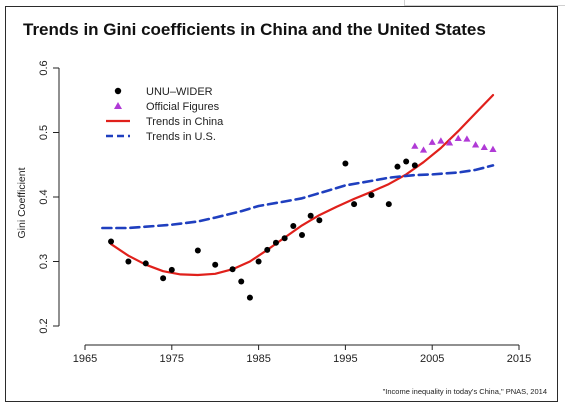 The image size is (565, 408). What do you see at coordinates (44, 325) in the screenshot?
I see `y-tick-label: 0.2` at bounding box center [44, 325].